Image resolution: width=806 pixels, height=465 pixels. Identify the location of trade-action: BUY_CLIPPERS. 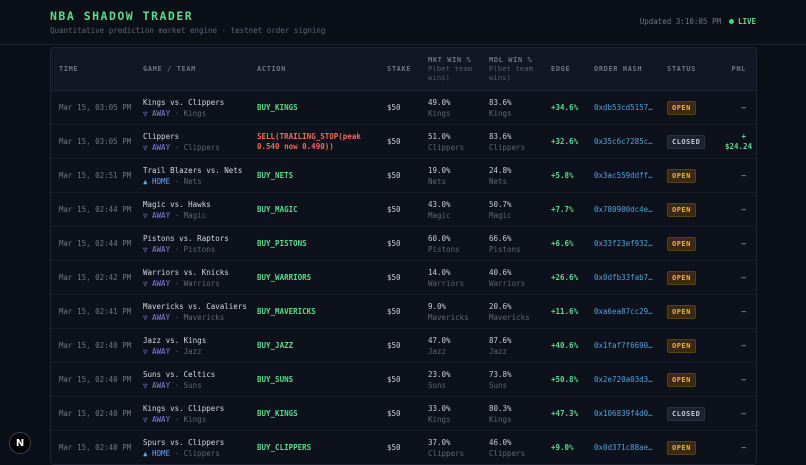
(314, 447).